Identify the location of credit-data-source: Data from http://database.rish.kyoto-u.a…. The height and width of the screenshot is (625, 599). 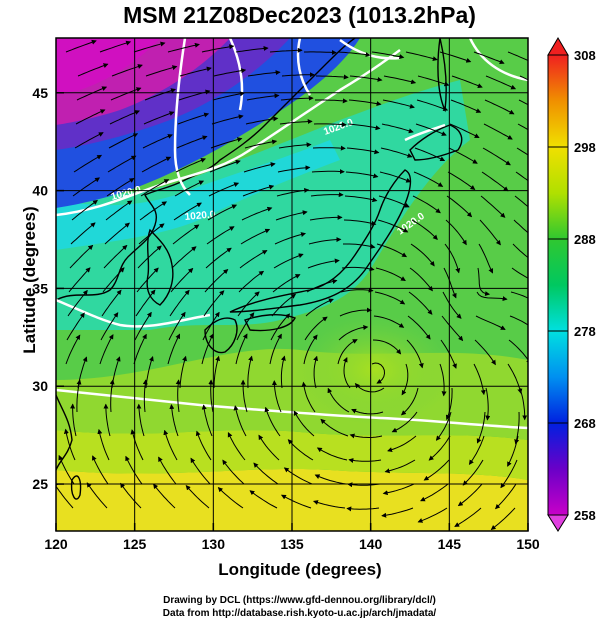
(299, 613).